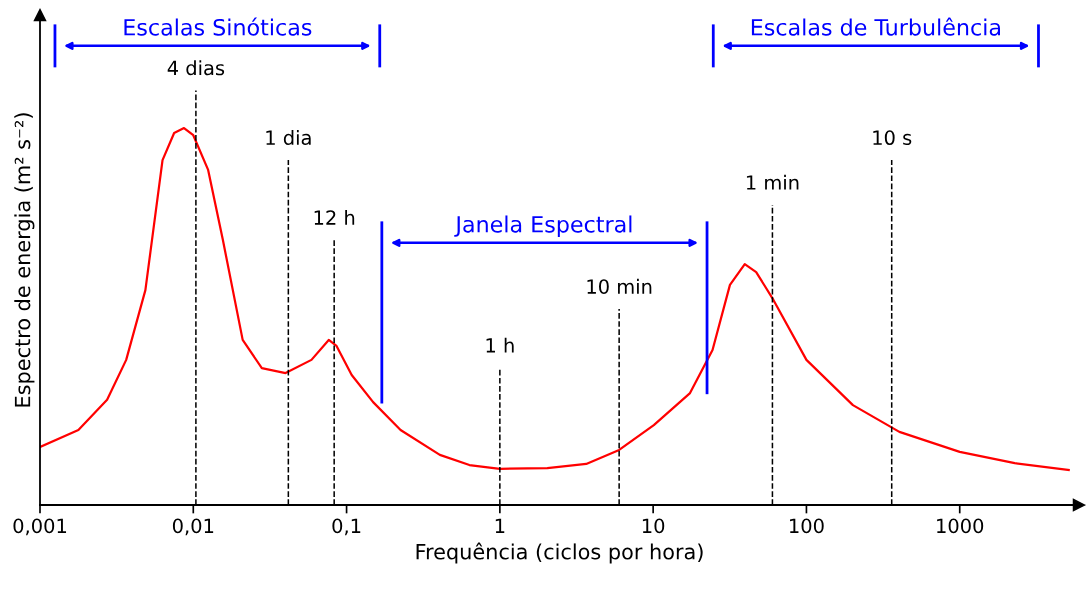  I want to click on x-tick-label: 10, so click(653, 526).